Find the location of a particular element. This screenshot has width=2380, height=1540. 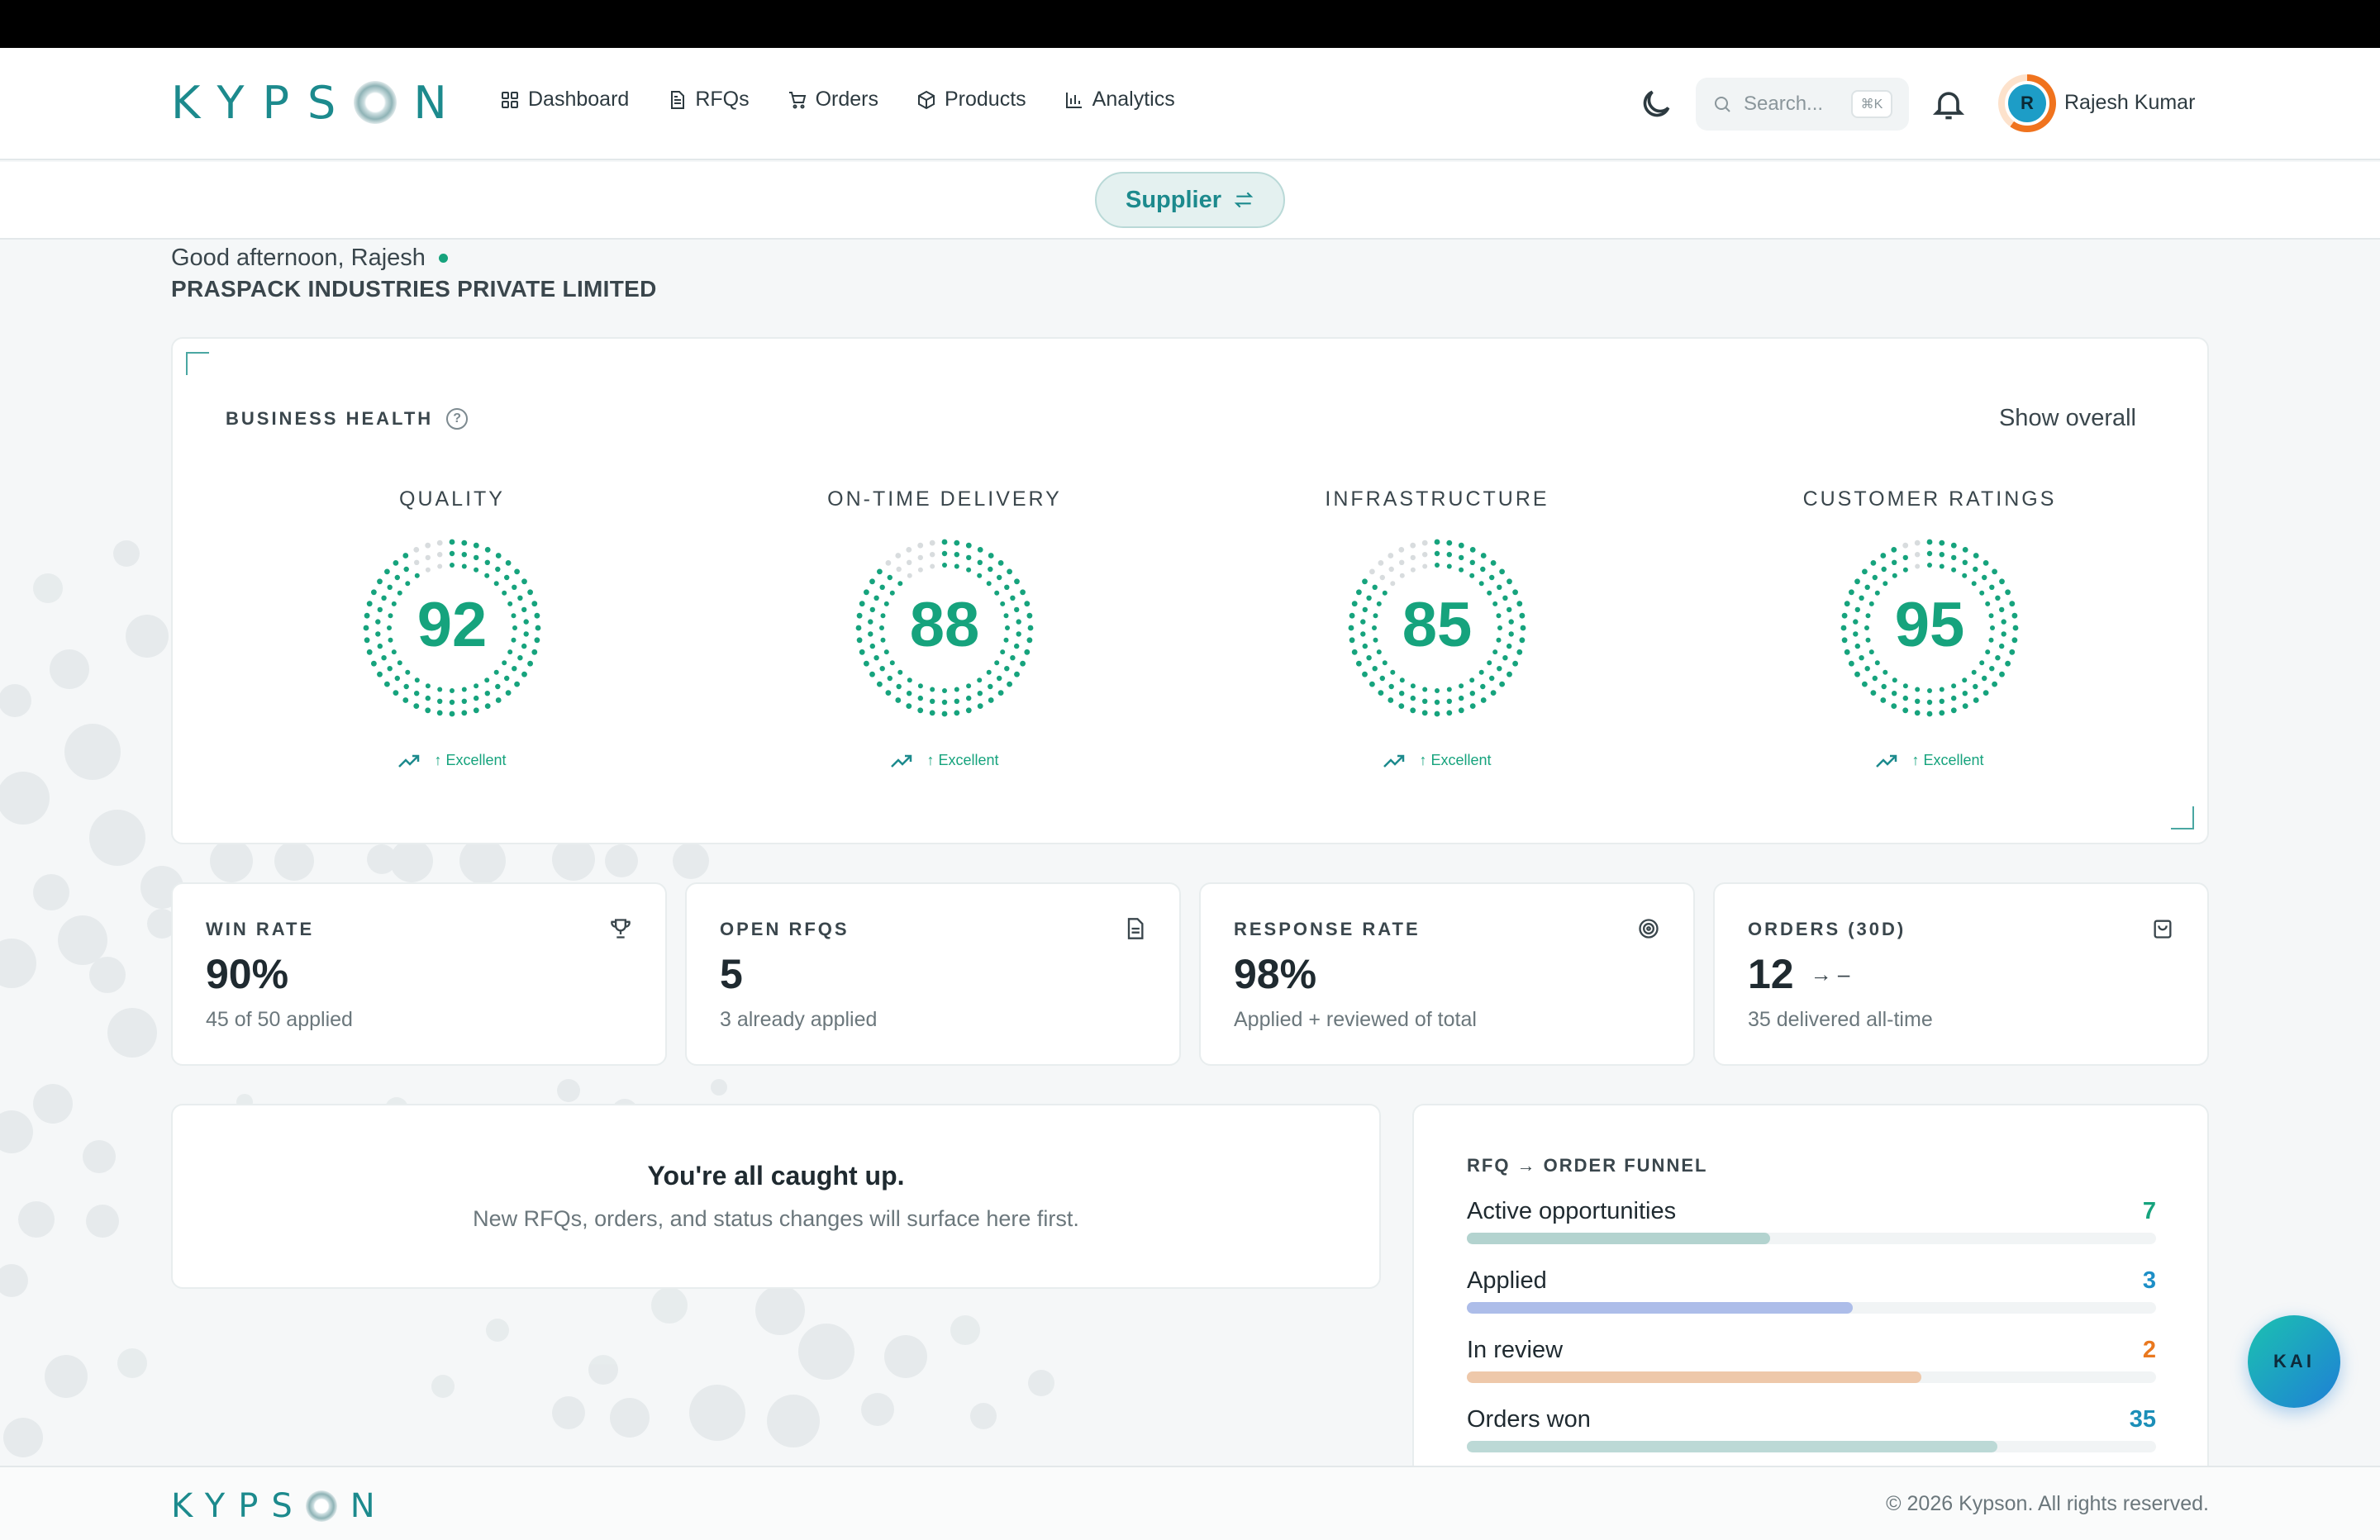

help-icon: ? is located at coordinates (457, 419).